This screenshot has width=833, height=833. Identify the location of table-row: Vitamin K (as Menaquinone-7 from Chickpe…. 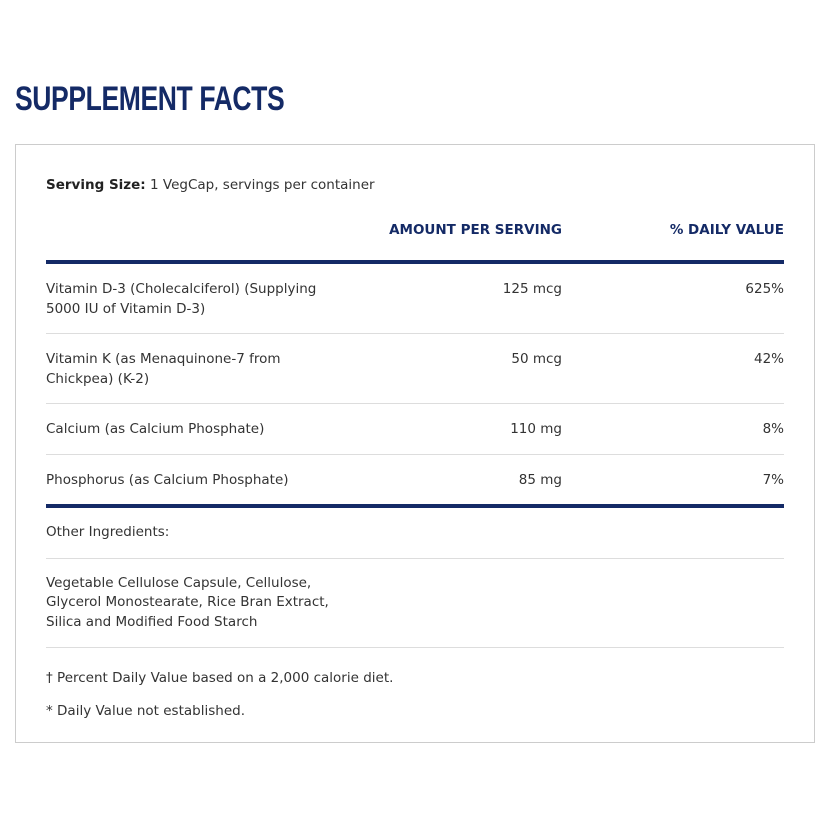
(415, 369).